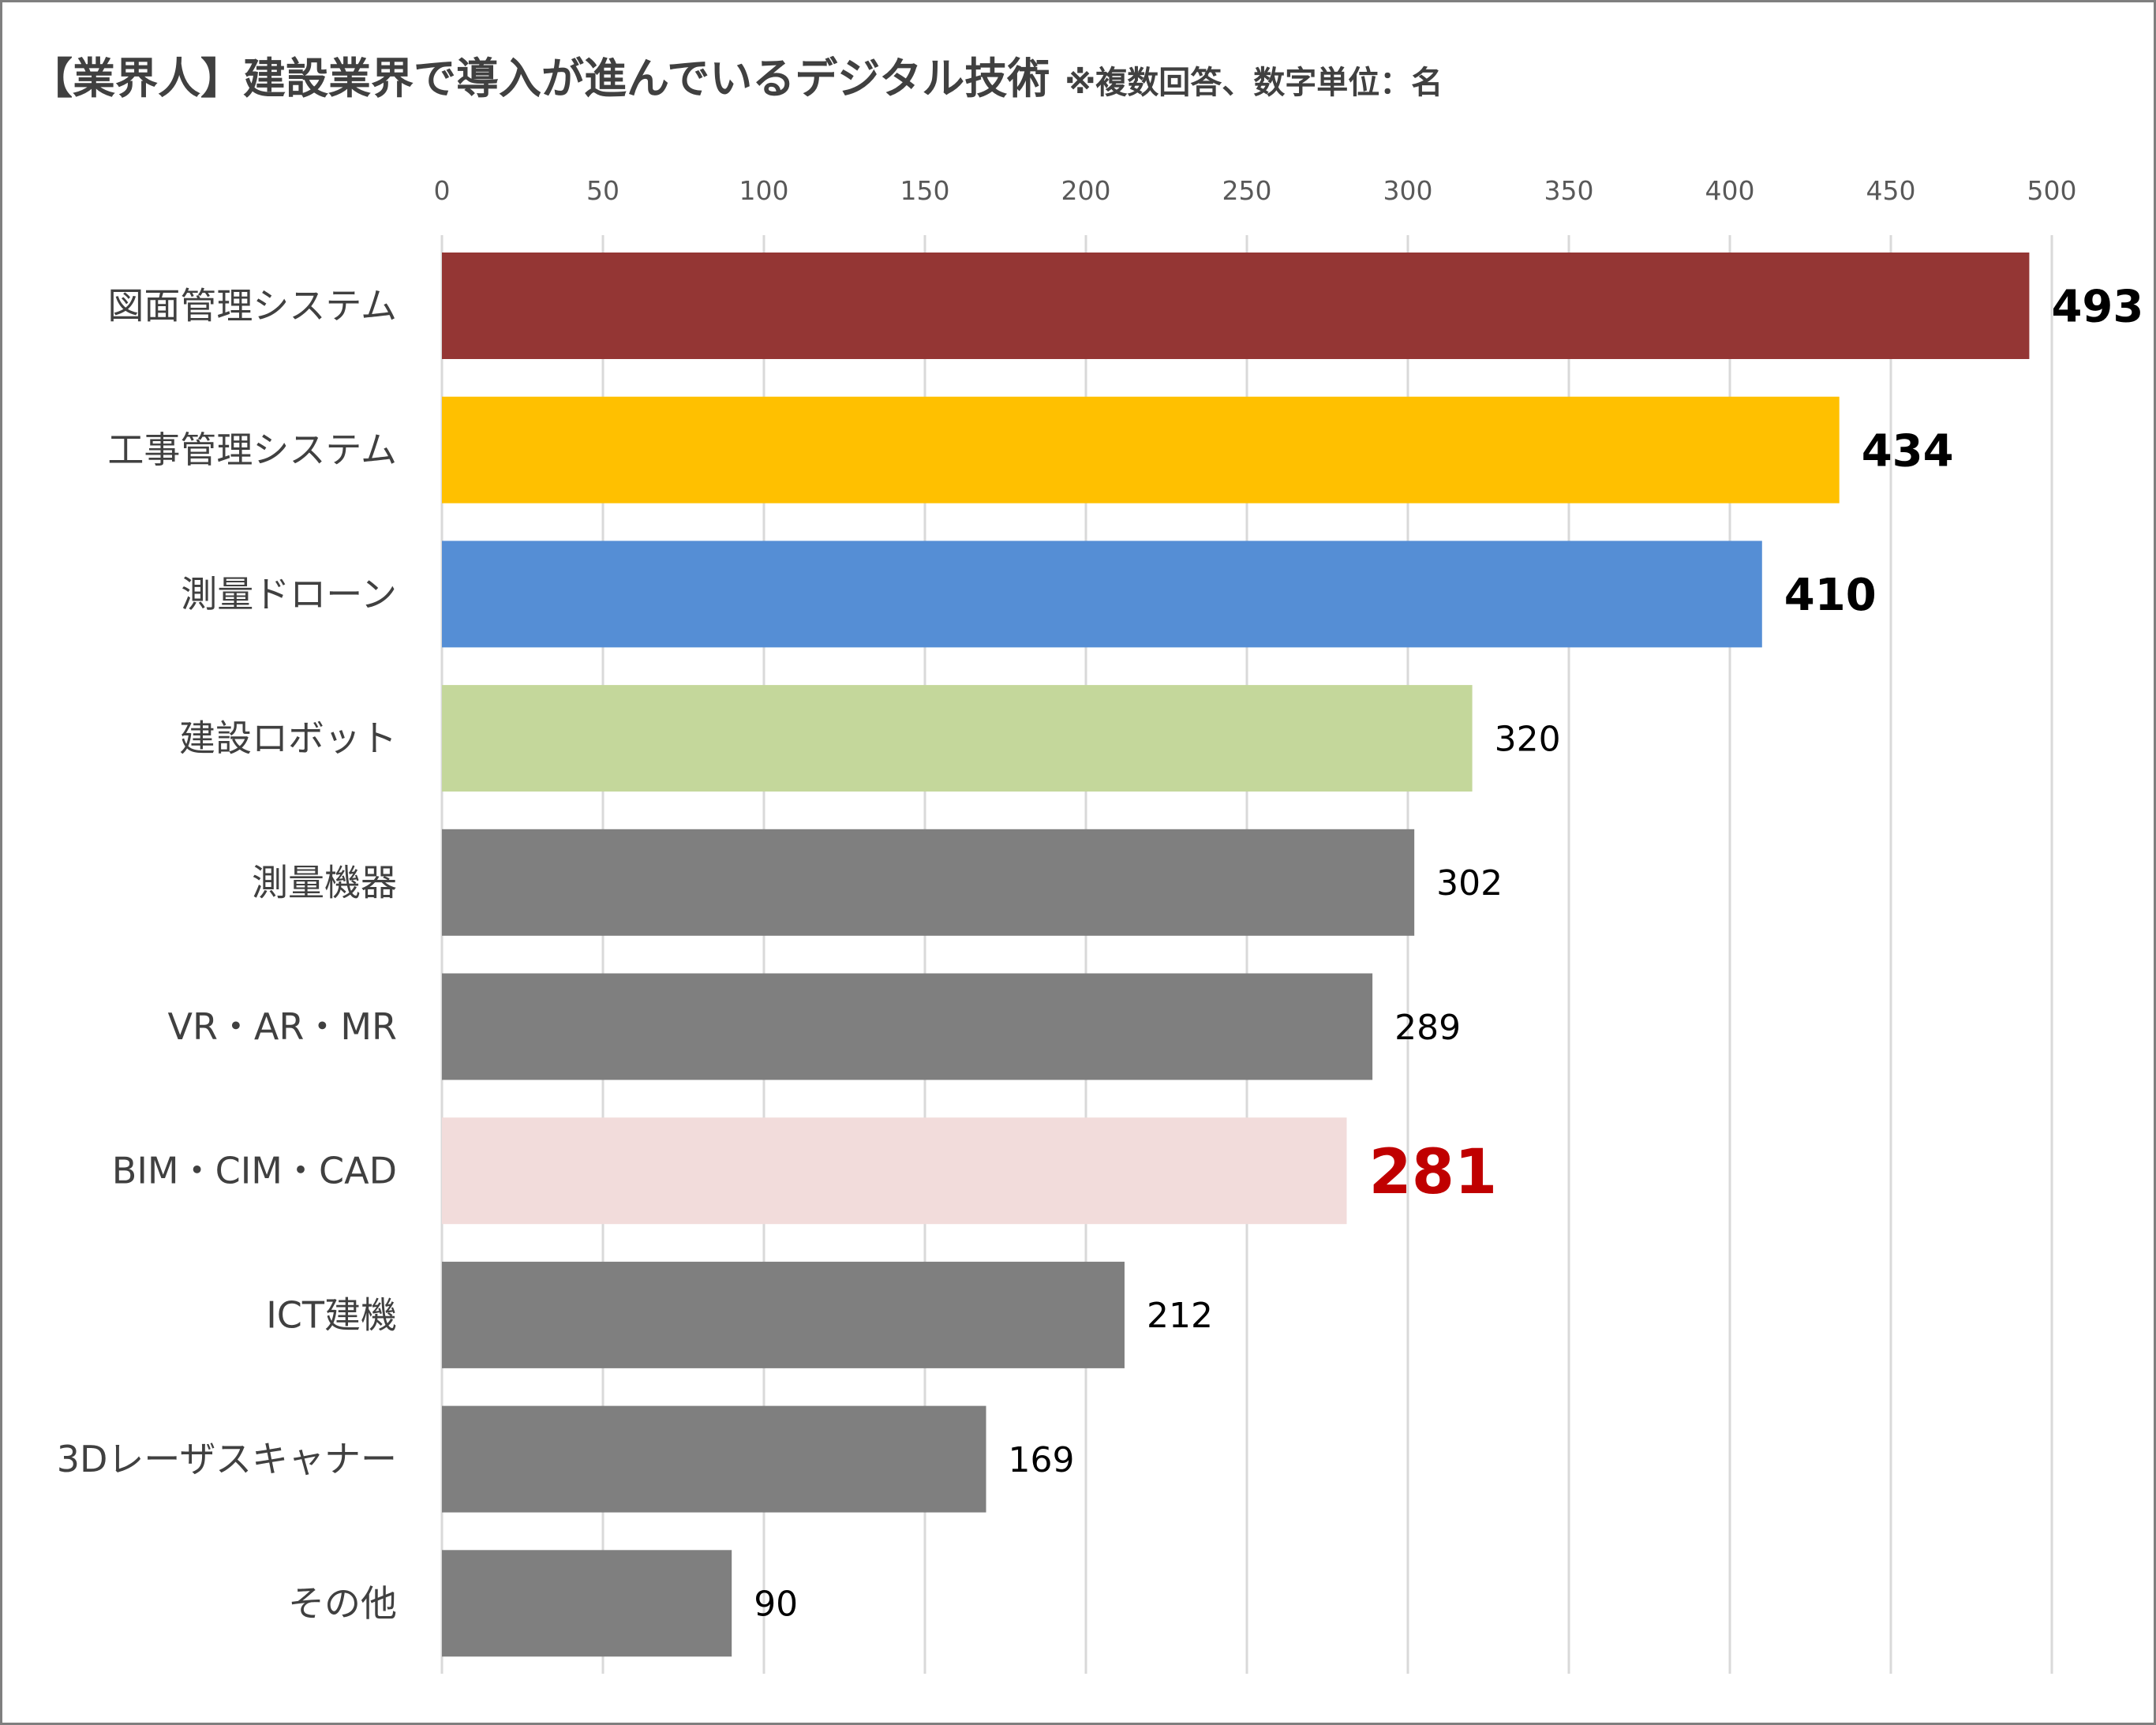 This screenshot has height=1725, width=2156. I want to click on chart-subtitle: ※複数回答、数字単位：名, so click(1254, 83).